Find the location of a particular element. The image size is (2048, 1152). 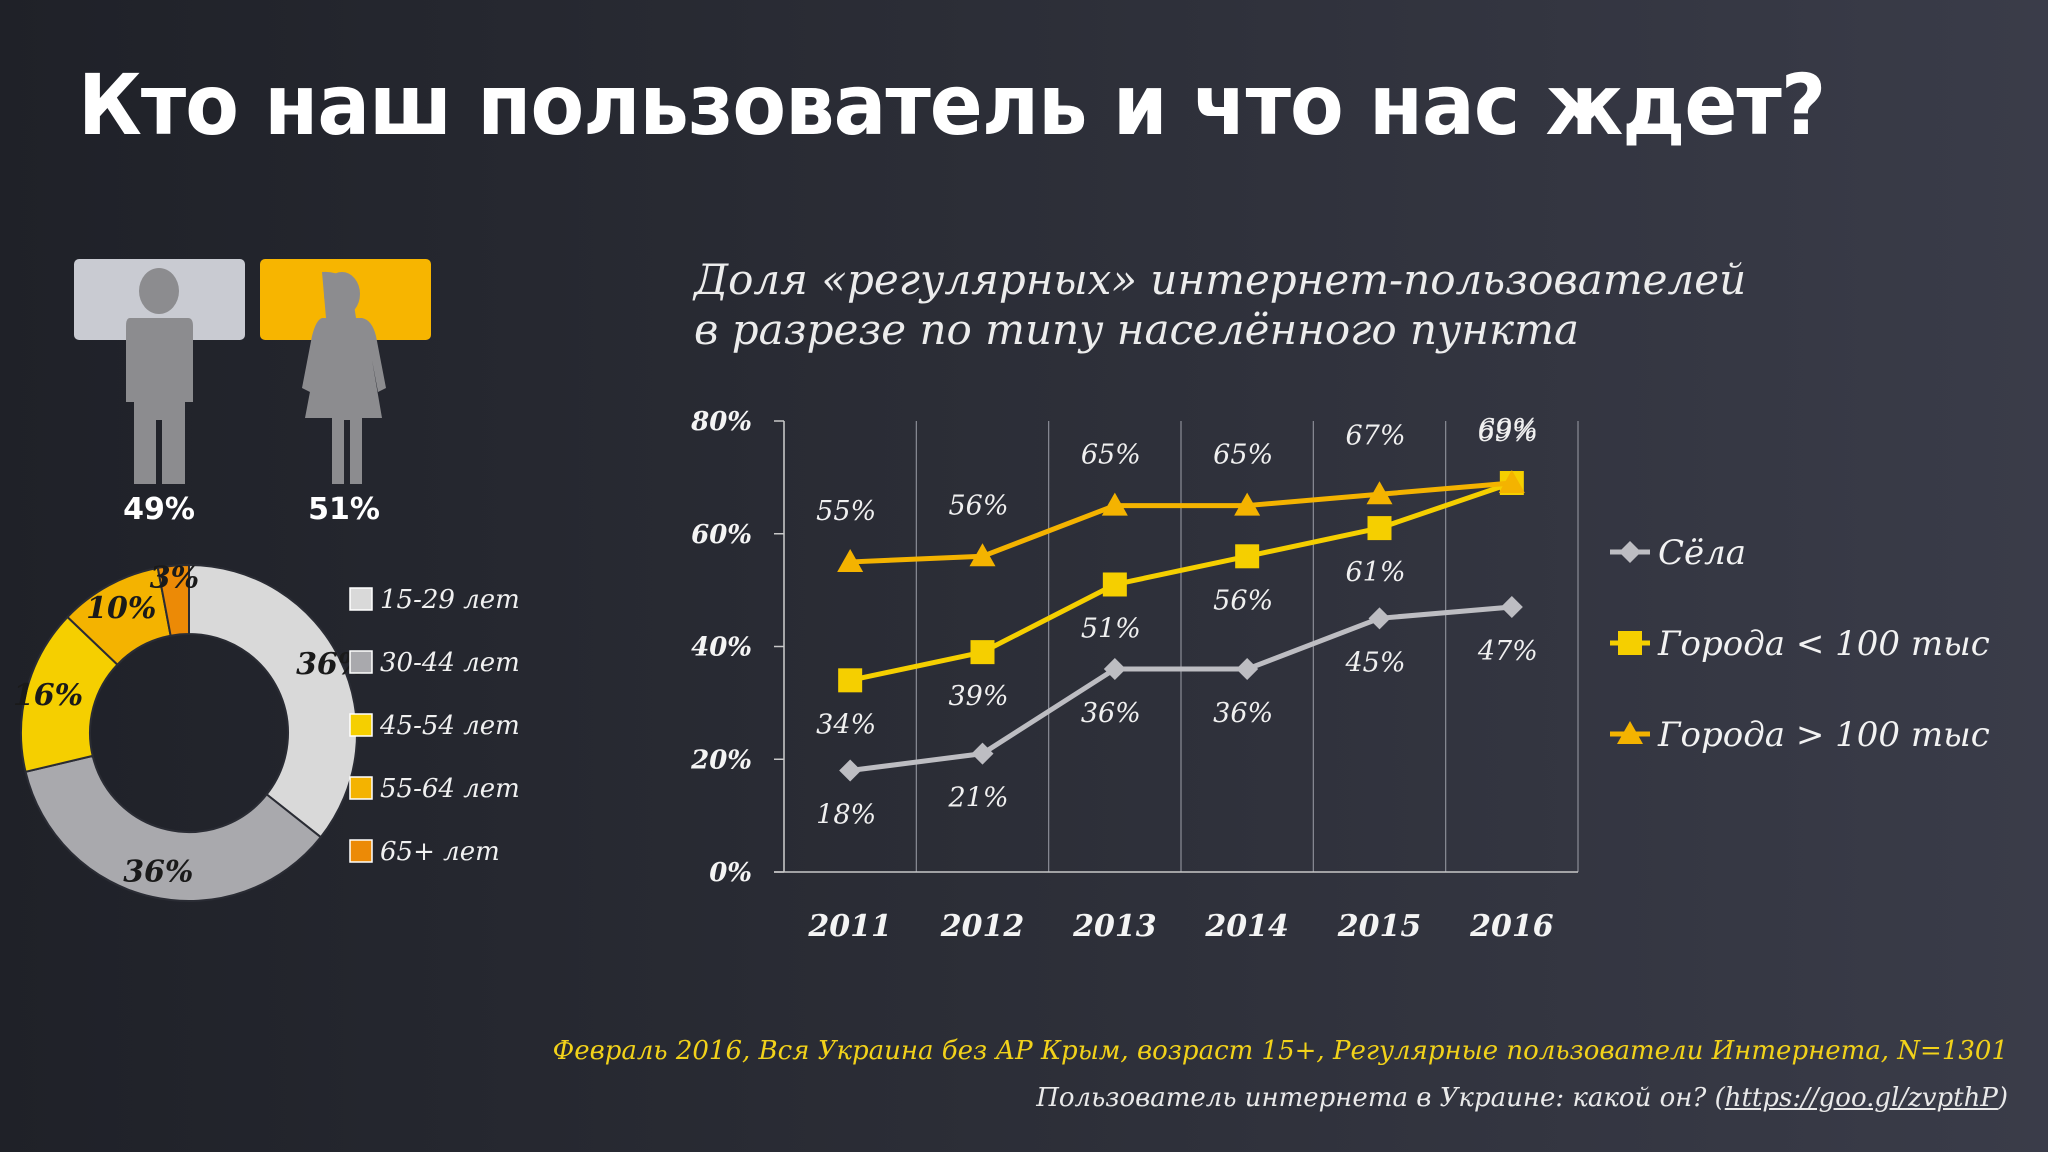

reference-close: ) is located at coordinates (2002, 1098).